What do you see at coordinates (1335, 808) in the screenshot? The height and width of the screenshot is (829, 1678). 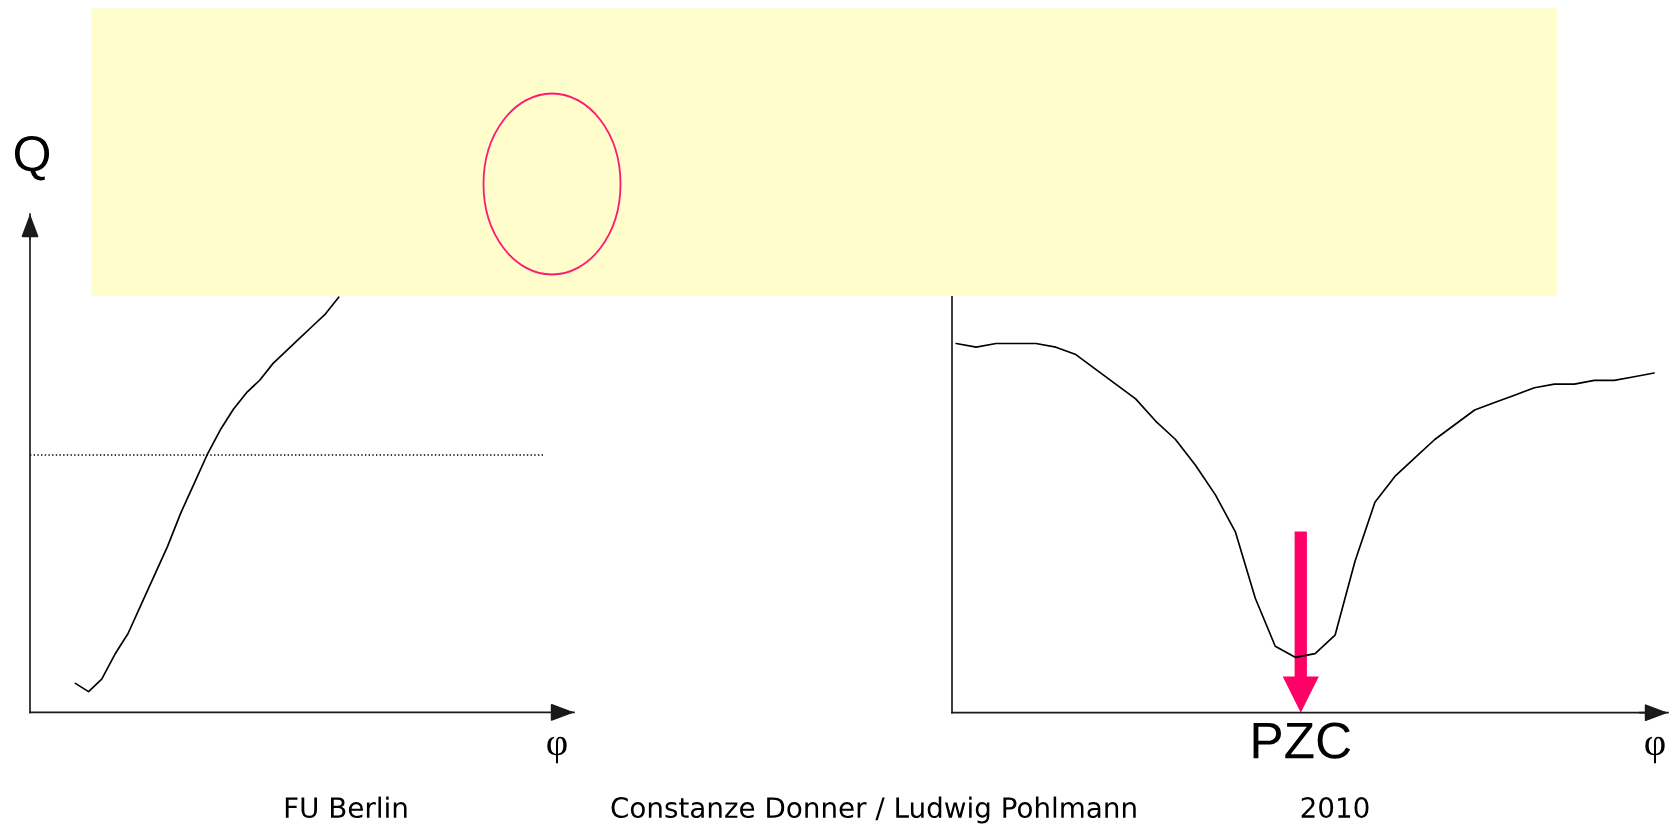 I see `text: 2010` at bounding box center [1335, 808].